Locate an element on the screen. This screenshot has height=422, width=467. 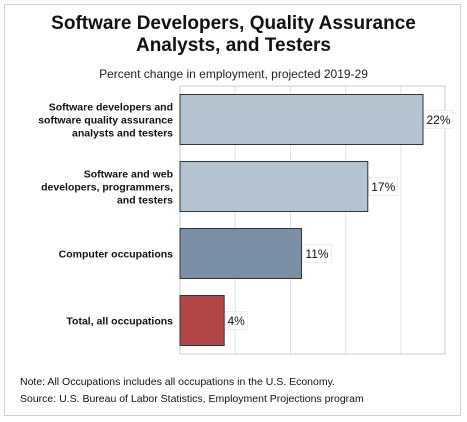
category-label: Total, all occupations is located at coordinates (119, 322).